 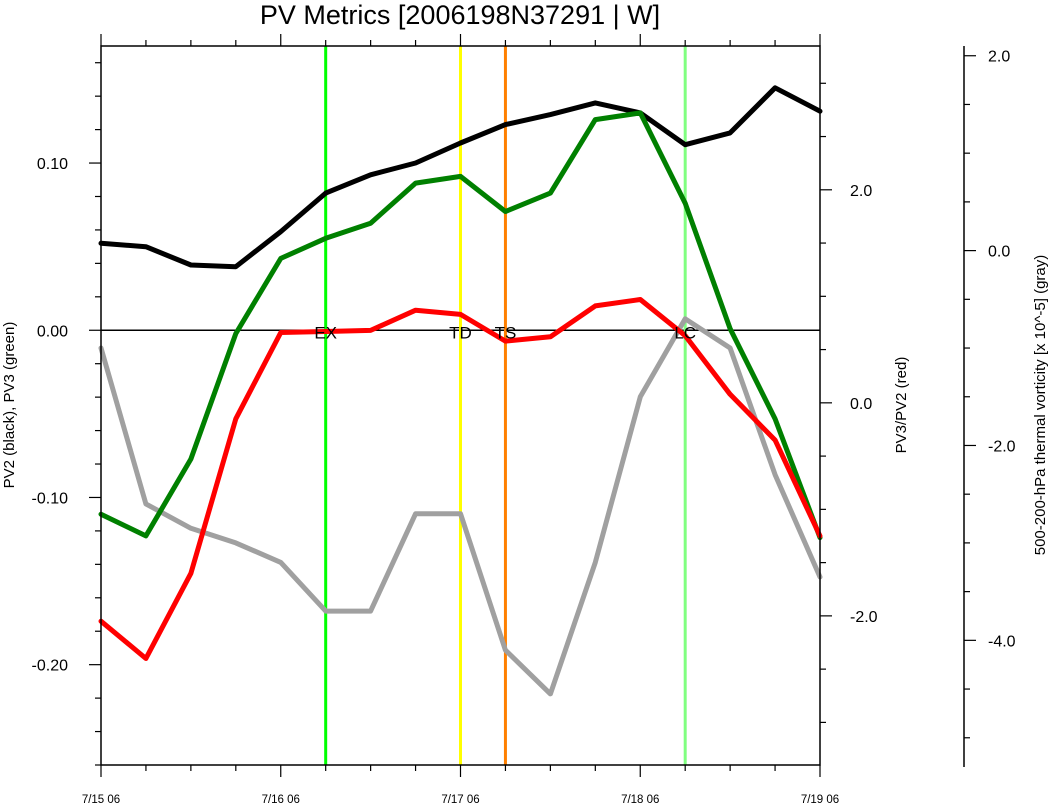 What do you see at coordinates (50, 666) in the screenshot?
I see `left-tick-label: -0.20` at bounding box center [50, 666].